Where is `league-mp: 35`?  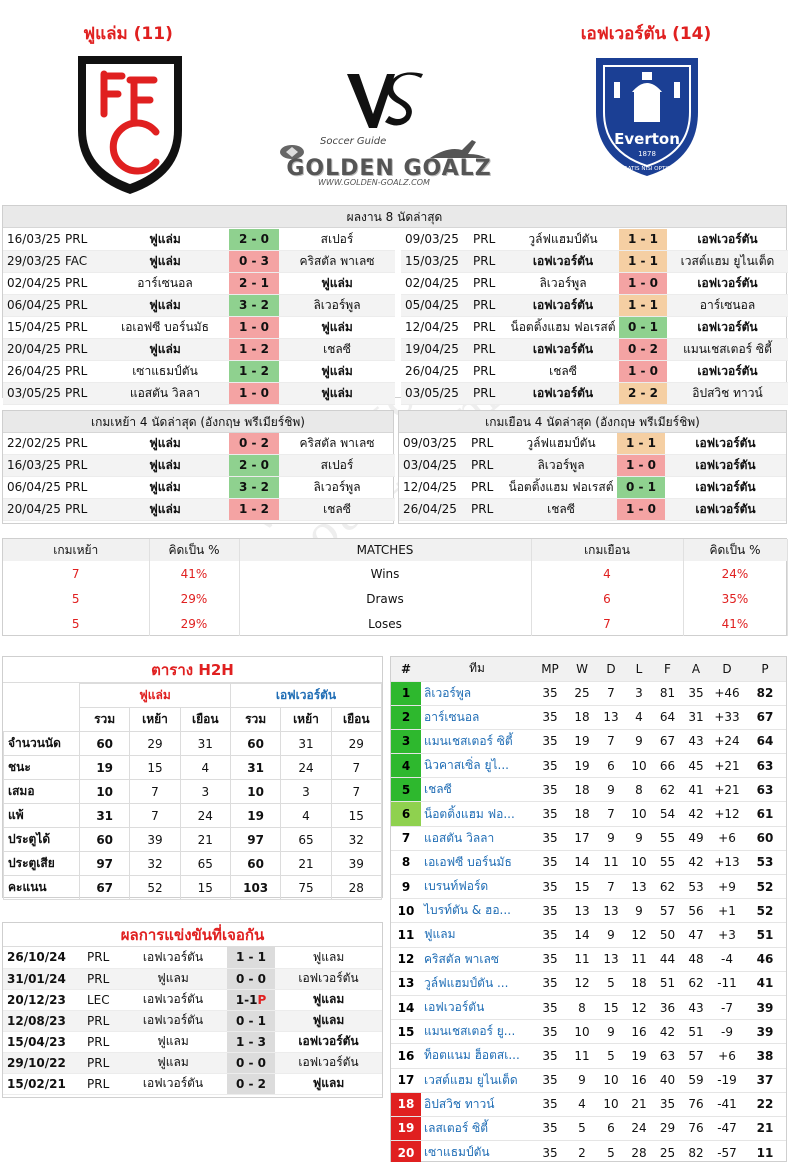 league-mp: 35 is located at coordinates (550, 1104).